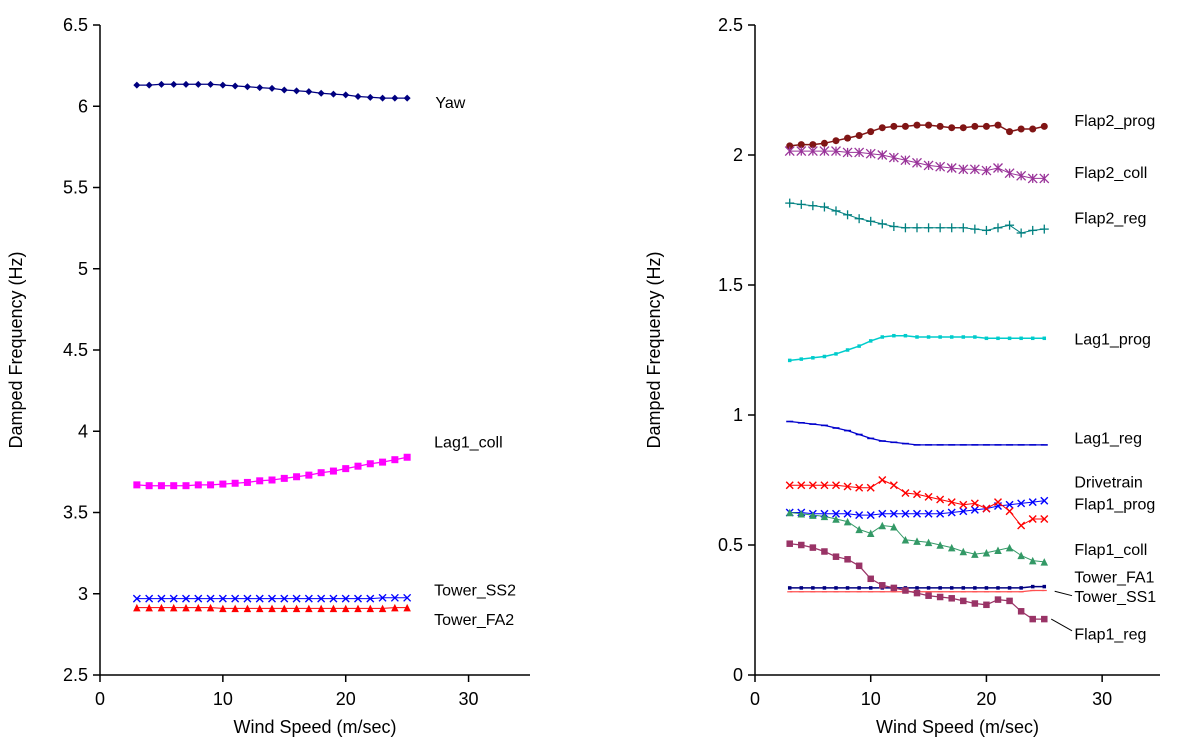  I want to click on series-label: Flap2_reg, so click(1110, 219).